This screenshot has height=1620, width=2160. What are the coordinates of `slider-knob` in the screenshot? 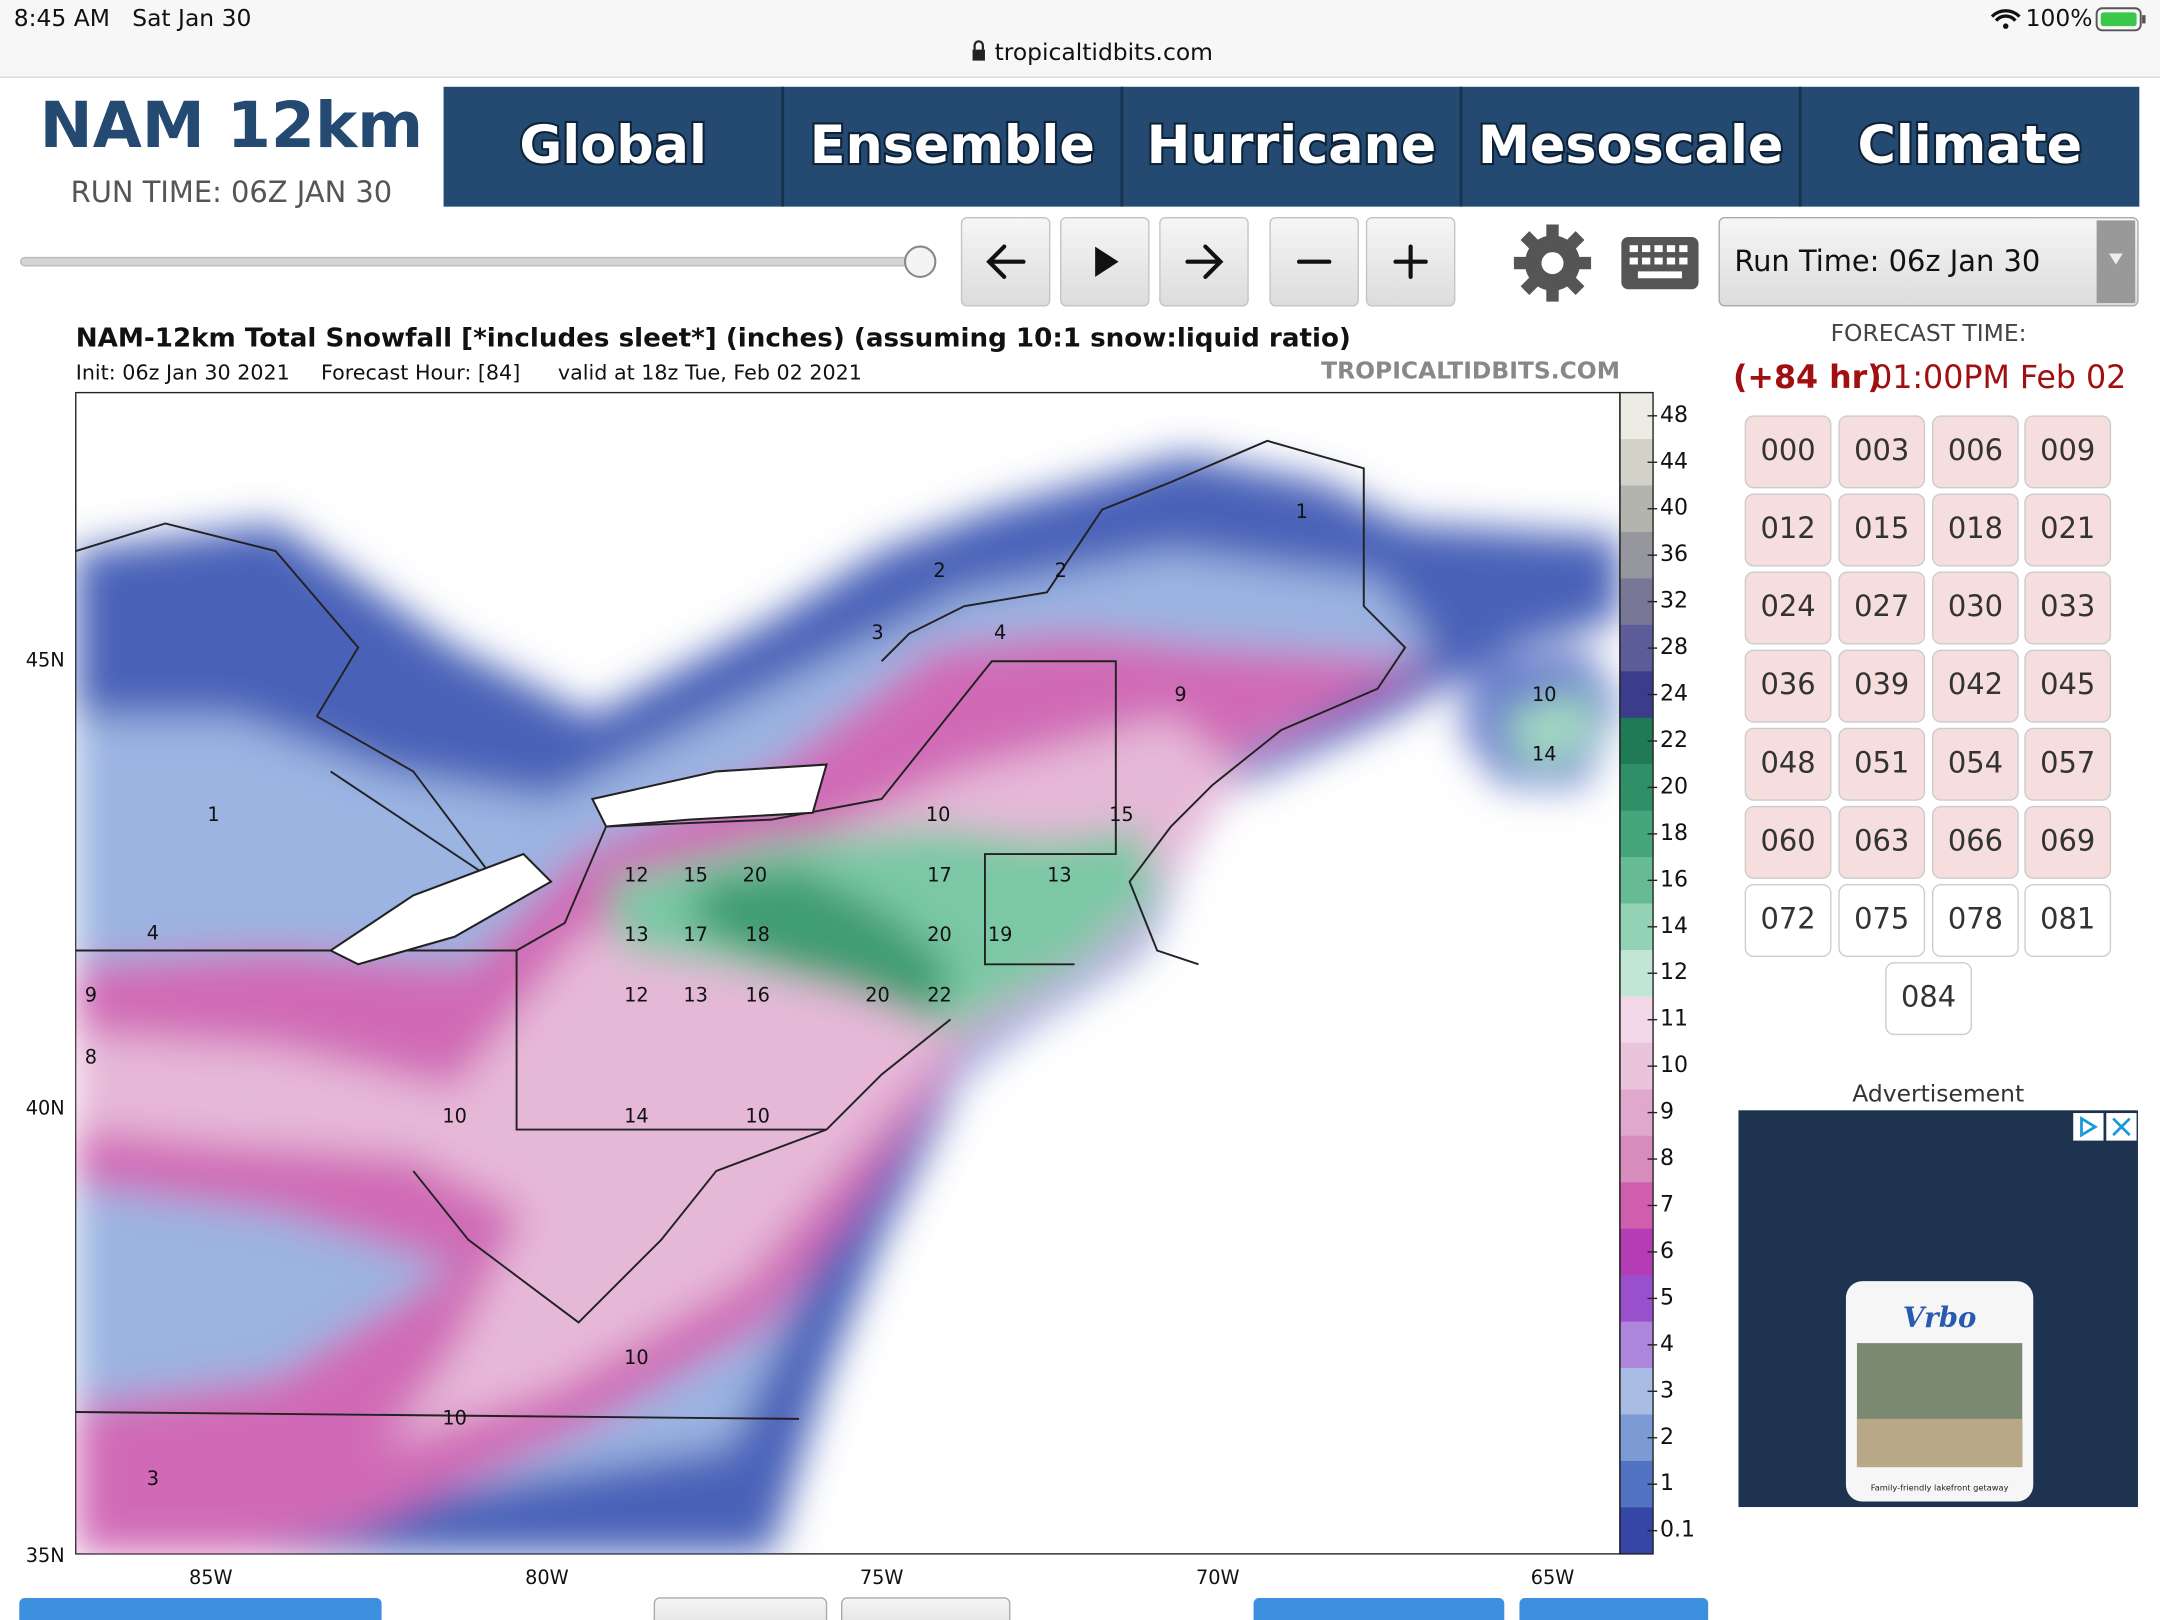 It's located at (920, 261).